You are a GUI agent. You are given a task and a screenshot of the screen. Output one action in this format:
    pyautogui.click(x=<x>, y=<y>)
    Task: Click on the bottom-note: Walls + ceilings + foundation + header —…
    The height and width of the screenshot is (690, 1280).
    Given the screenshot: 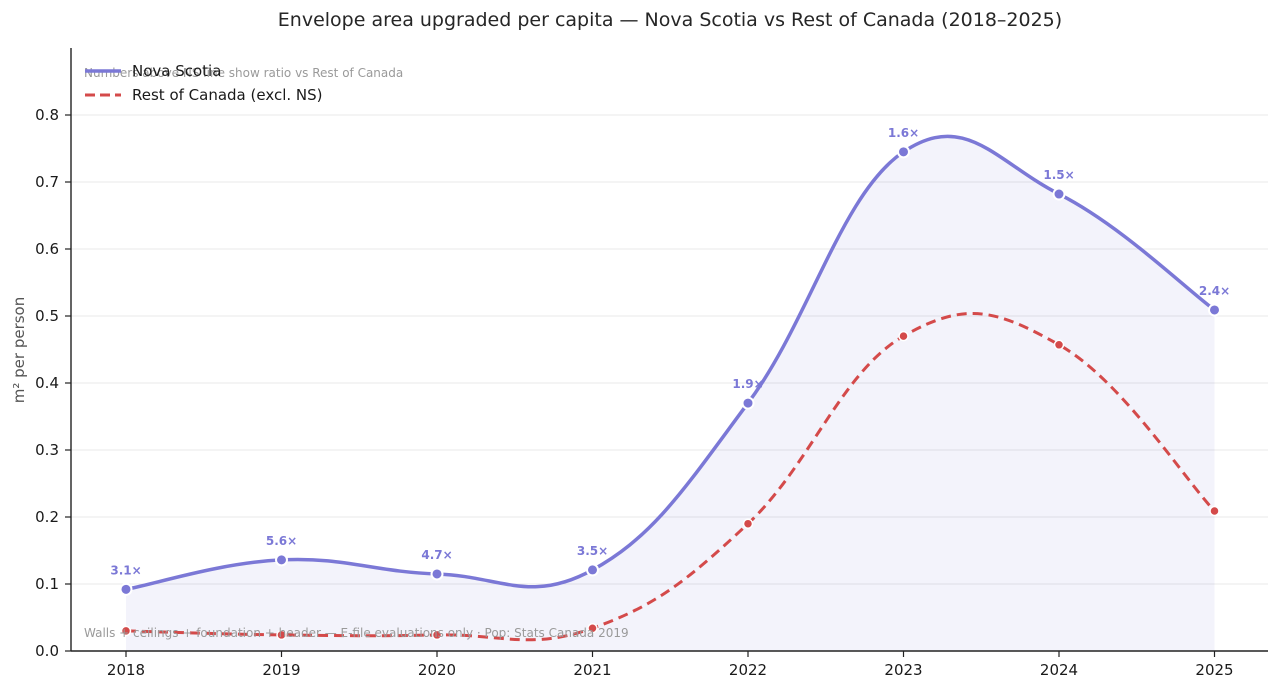 What is the action you would take?
    pyautogui.click(x=356, y=633)
    